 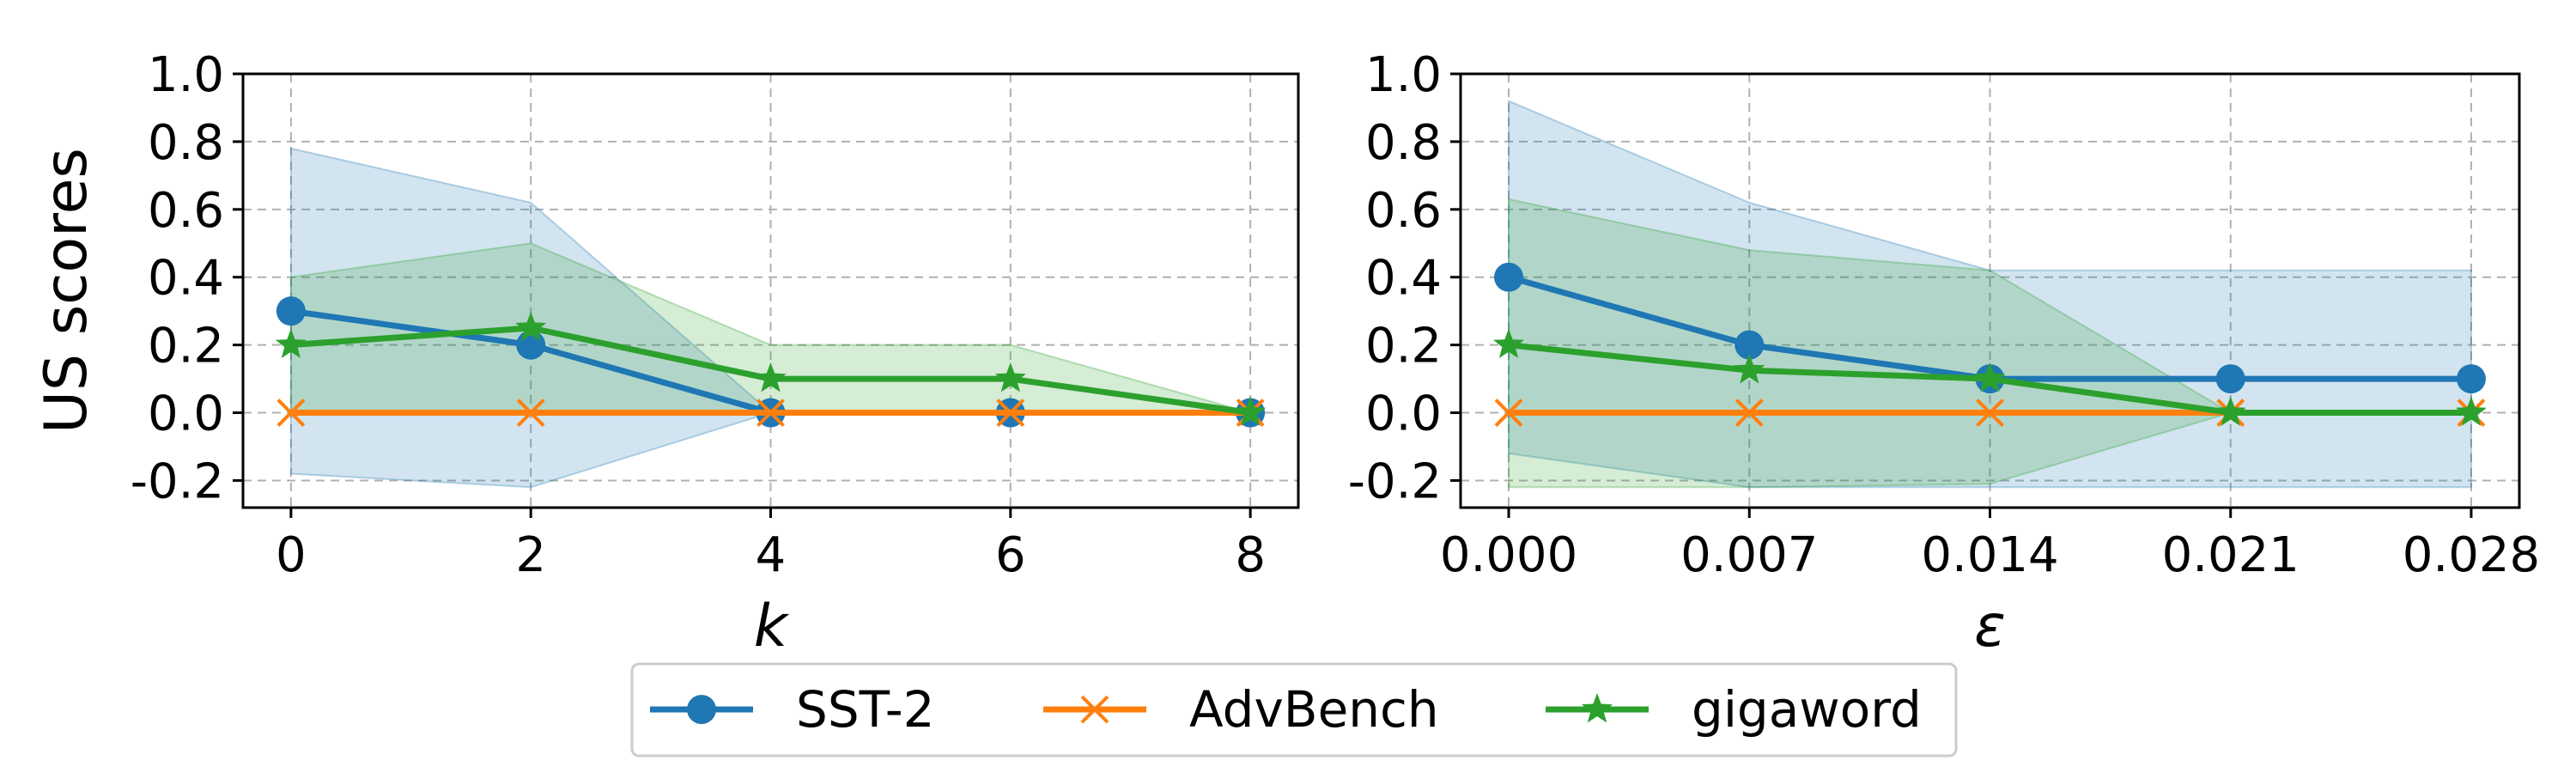 I want to click on x-tick-label: 8, so click(x=1250, y=555).